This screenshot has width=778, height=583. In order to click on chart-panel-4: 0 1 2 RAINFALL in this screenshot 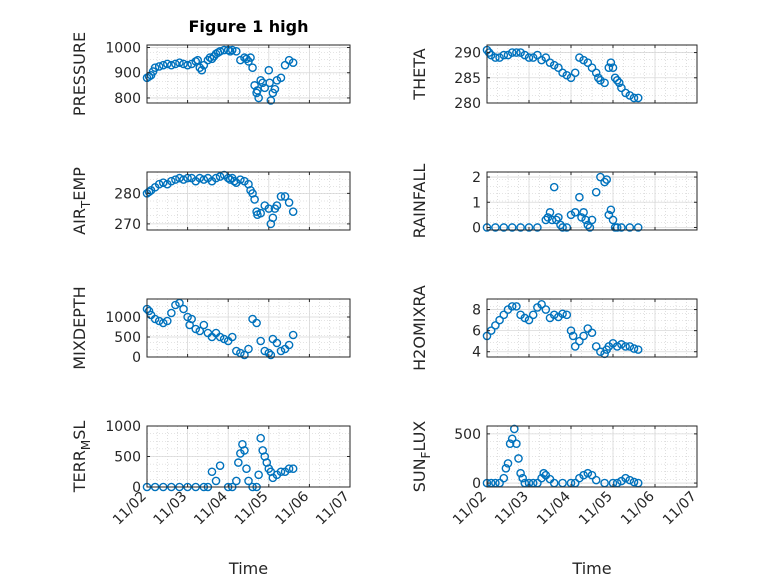, I will do `click(554, 201)`.